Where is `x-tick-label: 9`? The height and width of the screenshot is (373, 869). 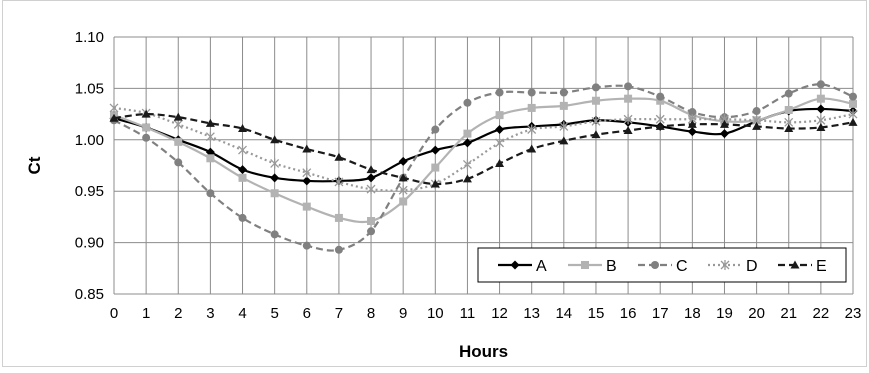 x-tick-label: 9 is located at coordinates (403, 313).